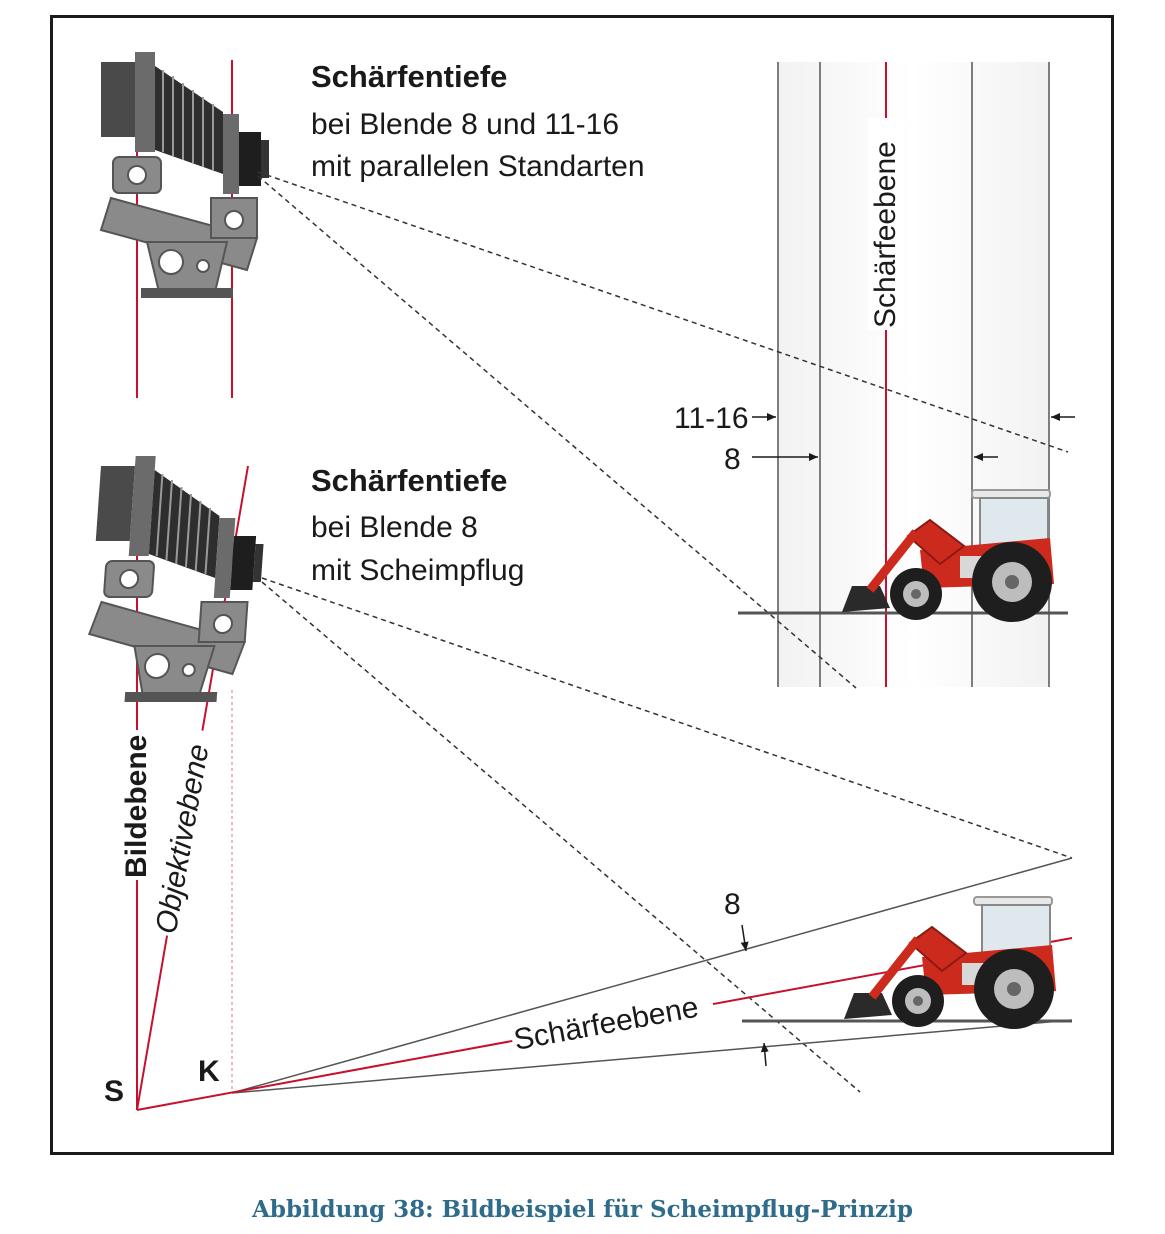 This screenshot has height=1234, width=1165. I want to click on point-k-label: K, so click(209, 1071).